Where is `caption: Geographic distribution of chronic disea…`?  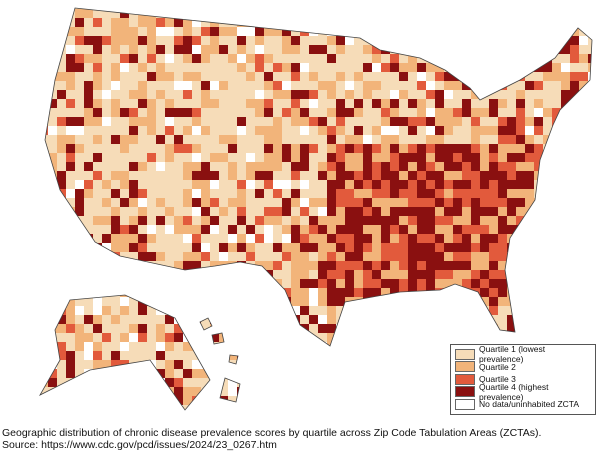
caption: Geographic distribution of chronic disea… is located at coordinates (271, 439).